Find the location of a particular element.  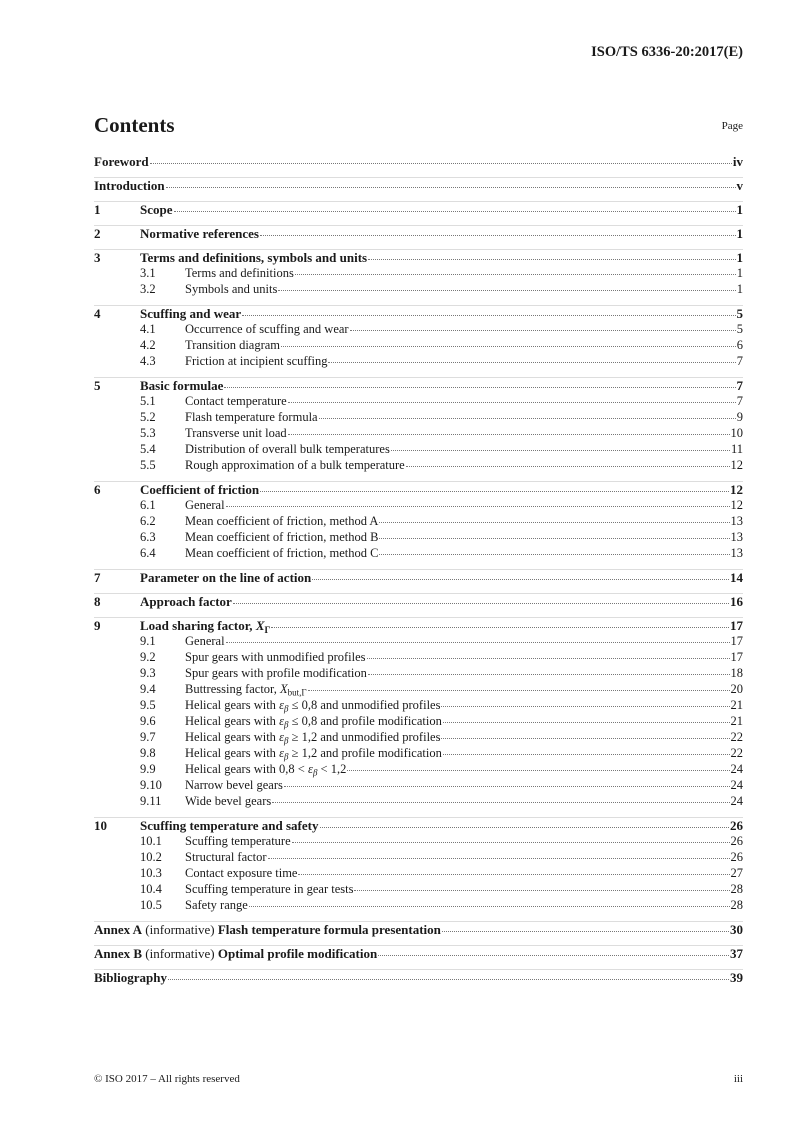

toc-entry-number: 9.11 is located at coordinates (151, 801).